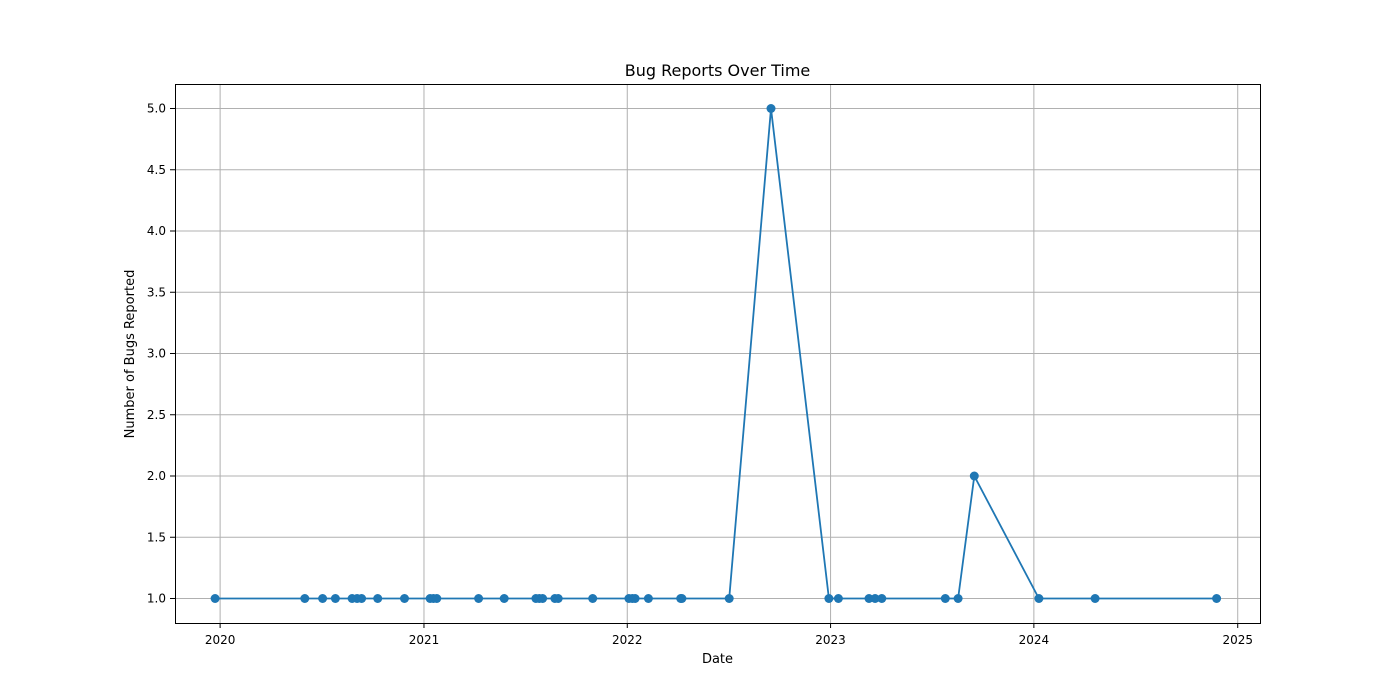  I want to click on x-tick-label: 2025, so click(1237, 640).